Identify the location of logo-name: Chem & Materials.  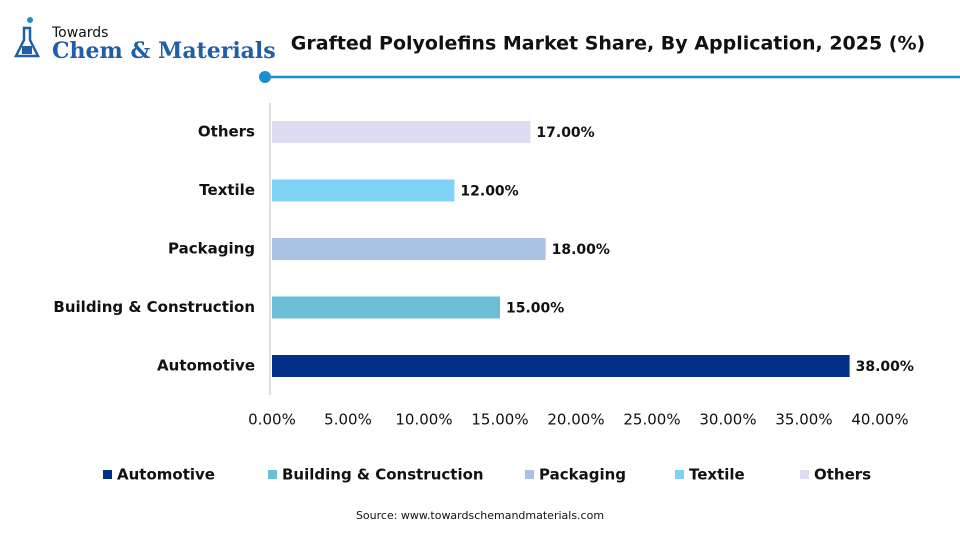
(164, 51).